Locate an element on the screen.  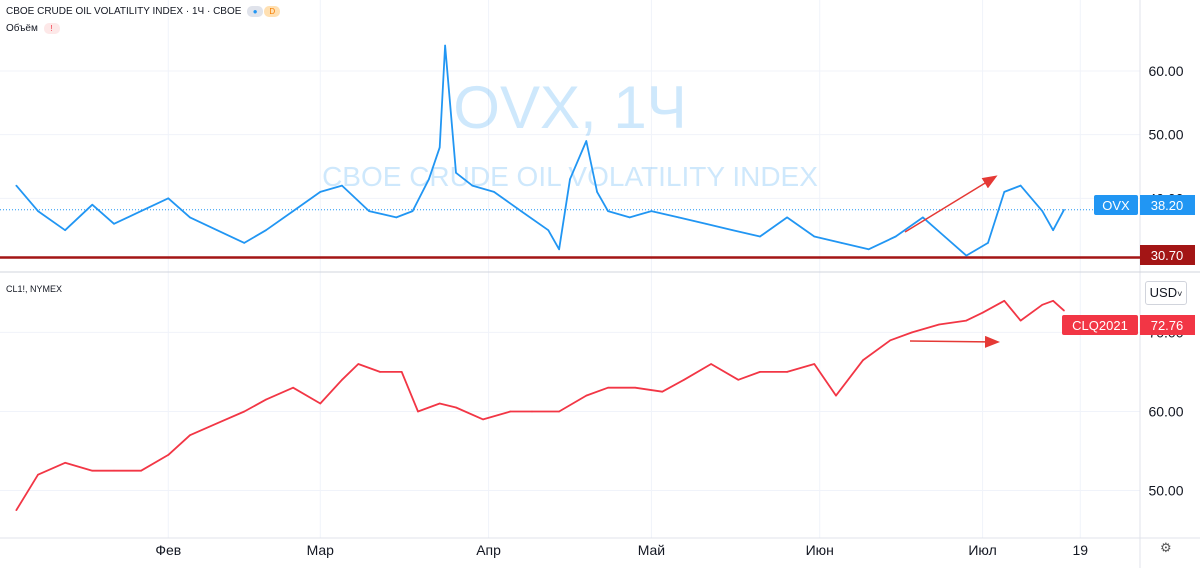
ovx-tag-label: OVX is located at coordinates (1116, 205).